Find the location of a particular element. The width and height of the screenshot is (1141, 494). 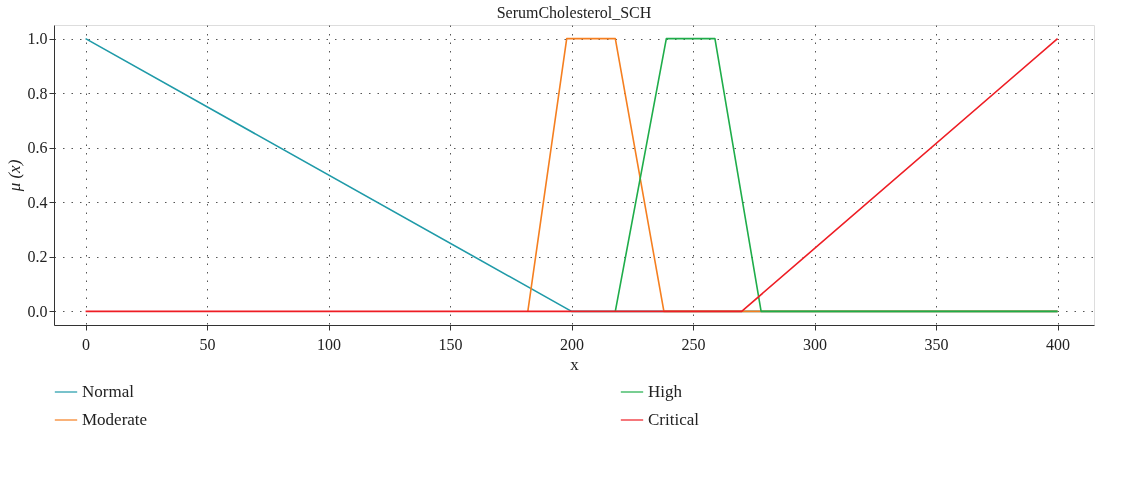

x-tick-label: 150 is located at coordinates (450, 344).